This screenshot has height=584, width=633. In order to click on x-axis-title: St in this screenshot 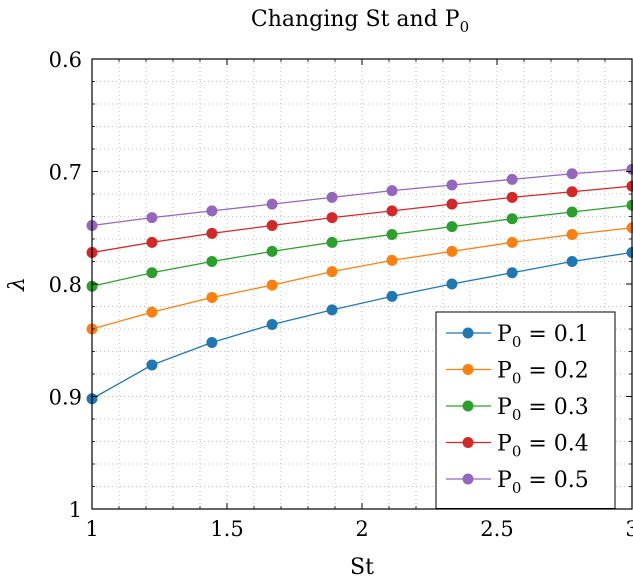, I will do `click(362, 567)`.